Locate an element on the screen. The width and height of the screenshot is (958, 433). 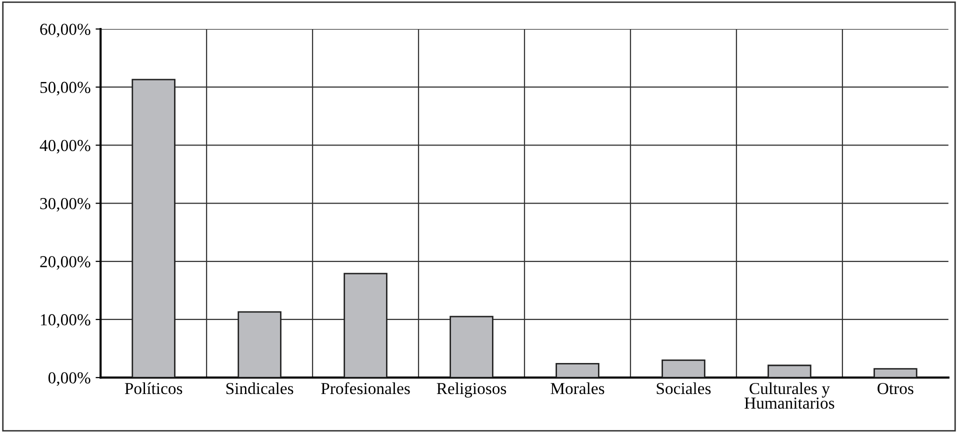
y-tick-label: 60,00% is located at coordinates (65, 31).